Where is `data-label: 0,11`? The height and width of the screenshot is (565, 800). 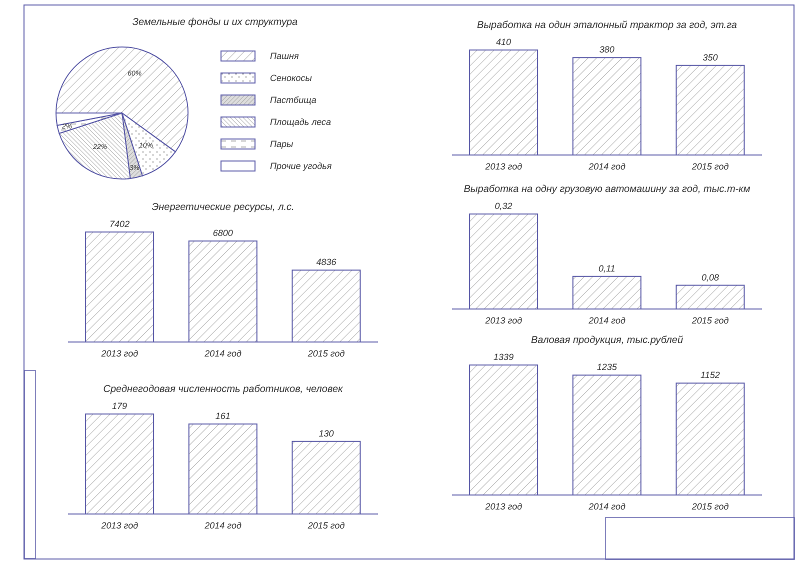
data-label: 0,11 is located at coordinates (607, 268).